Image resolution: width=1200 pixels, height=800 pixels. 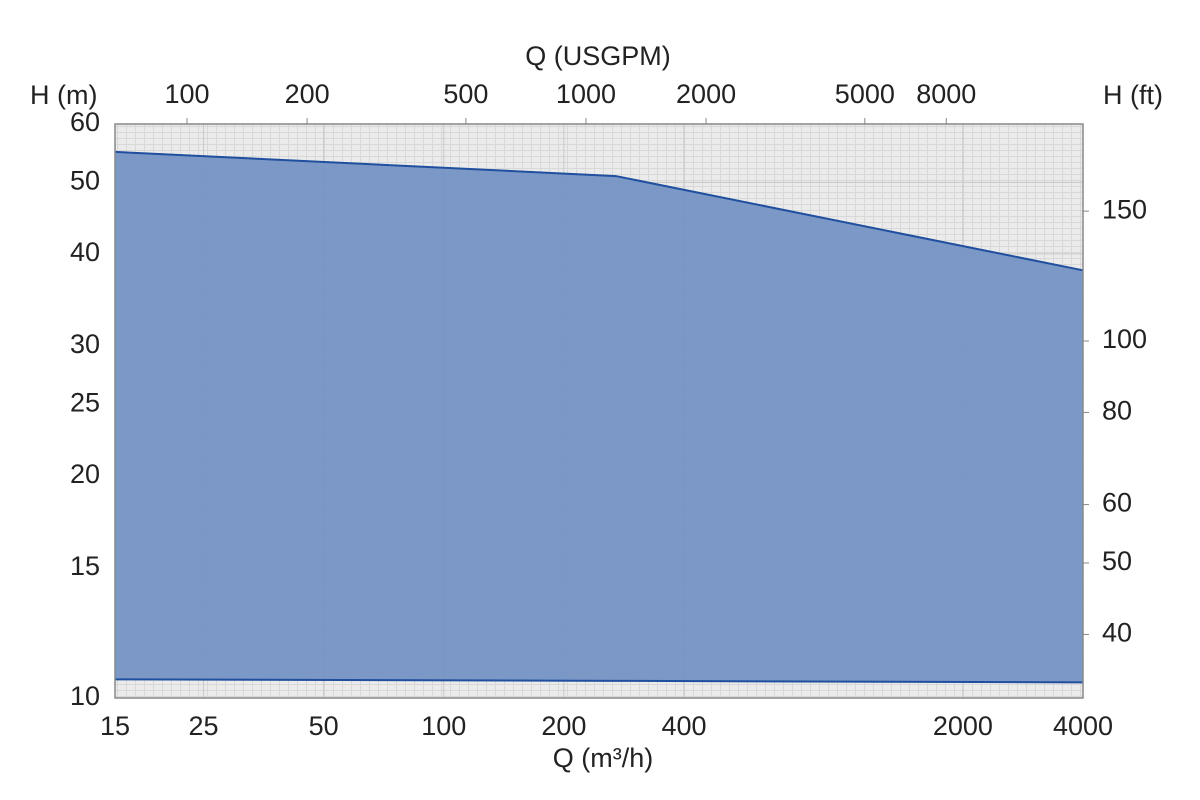 I want to click on x2-tick-label: 5000, so click(x=865, y=94).